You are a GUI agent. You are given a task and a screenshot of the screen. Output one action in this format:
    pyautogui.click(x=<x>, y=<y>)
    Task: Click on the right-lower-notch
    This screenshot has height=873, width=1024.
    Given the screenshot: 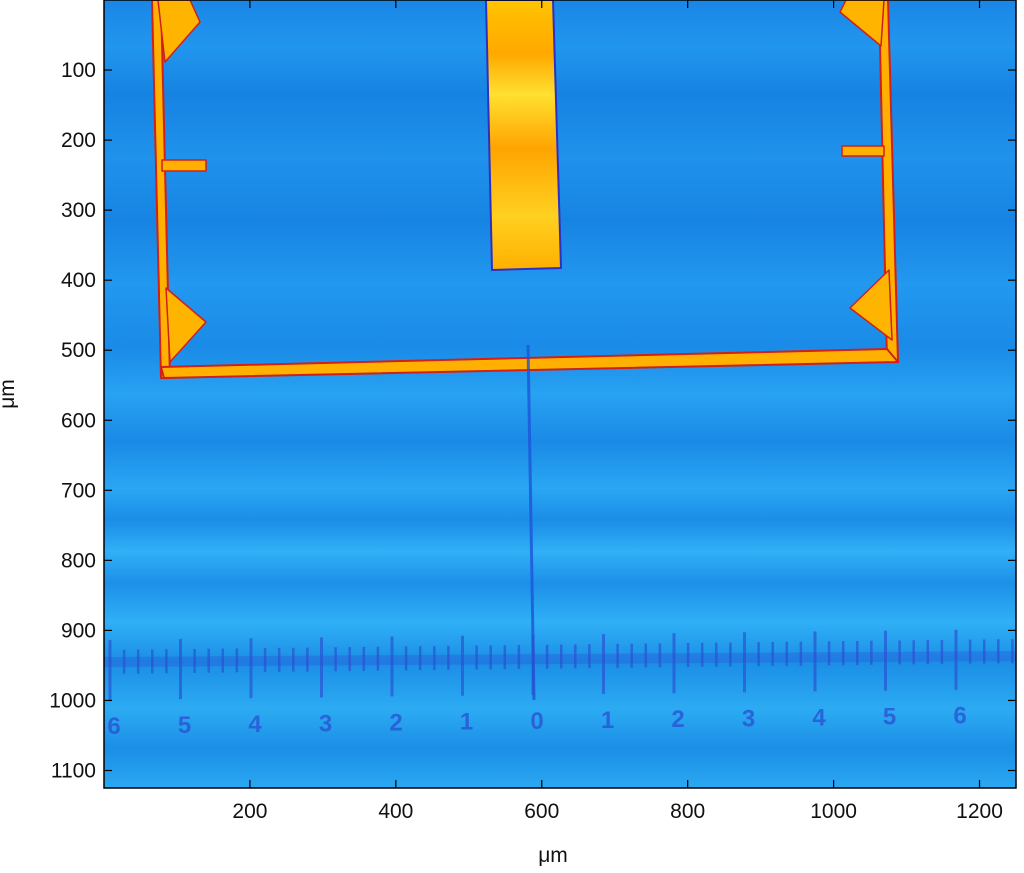 What is the action you would take?
    pyautogui.click(x=871, y=305)
    